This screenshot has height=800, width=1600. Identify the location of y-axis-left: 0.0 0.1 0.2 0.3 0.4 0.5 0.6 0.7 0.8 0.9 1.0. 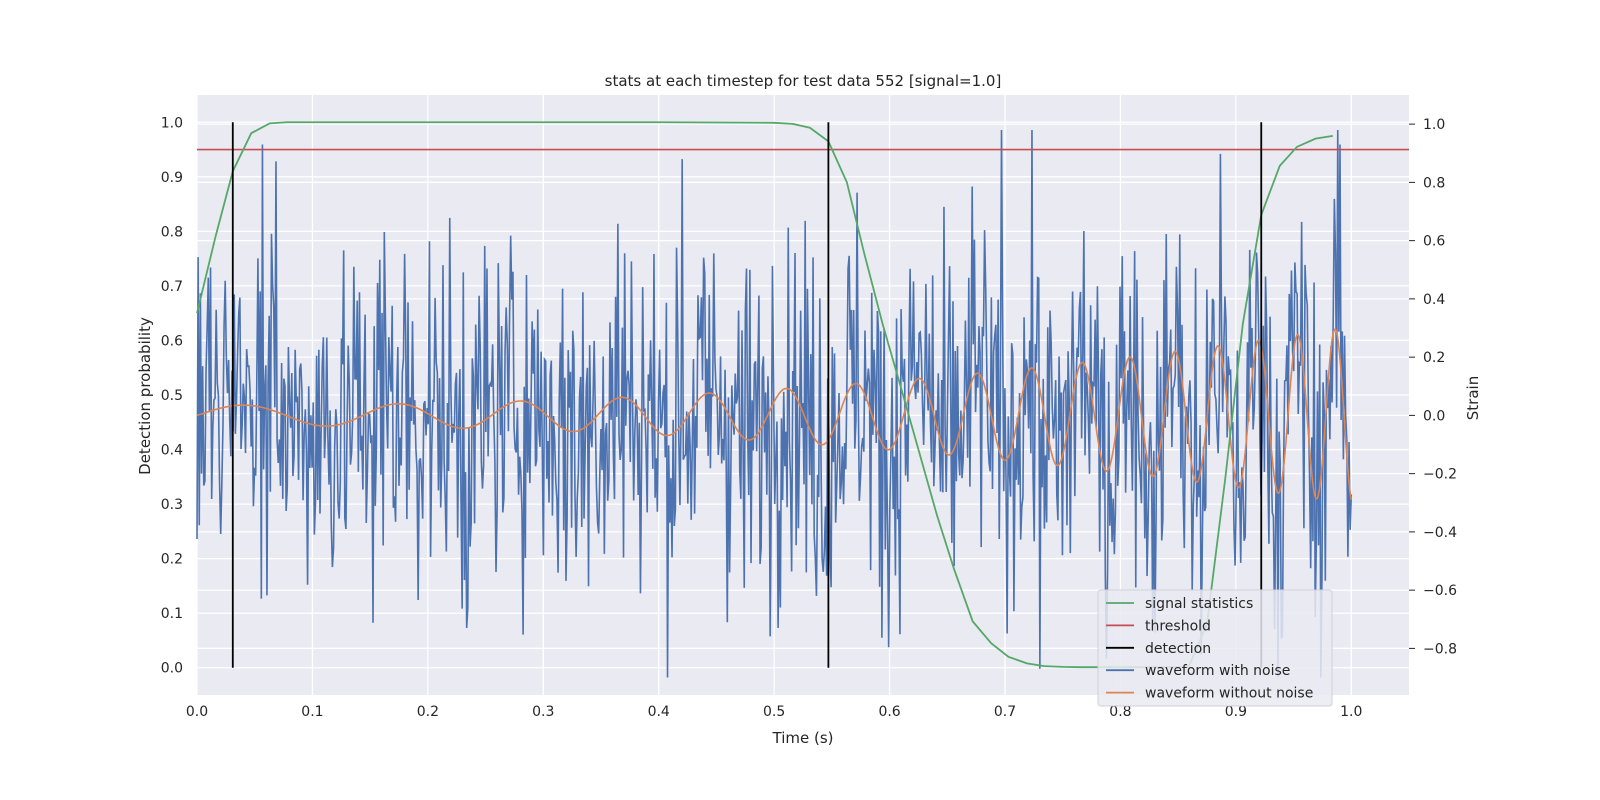
(172, 395).